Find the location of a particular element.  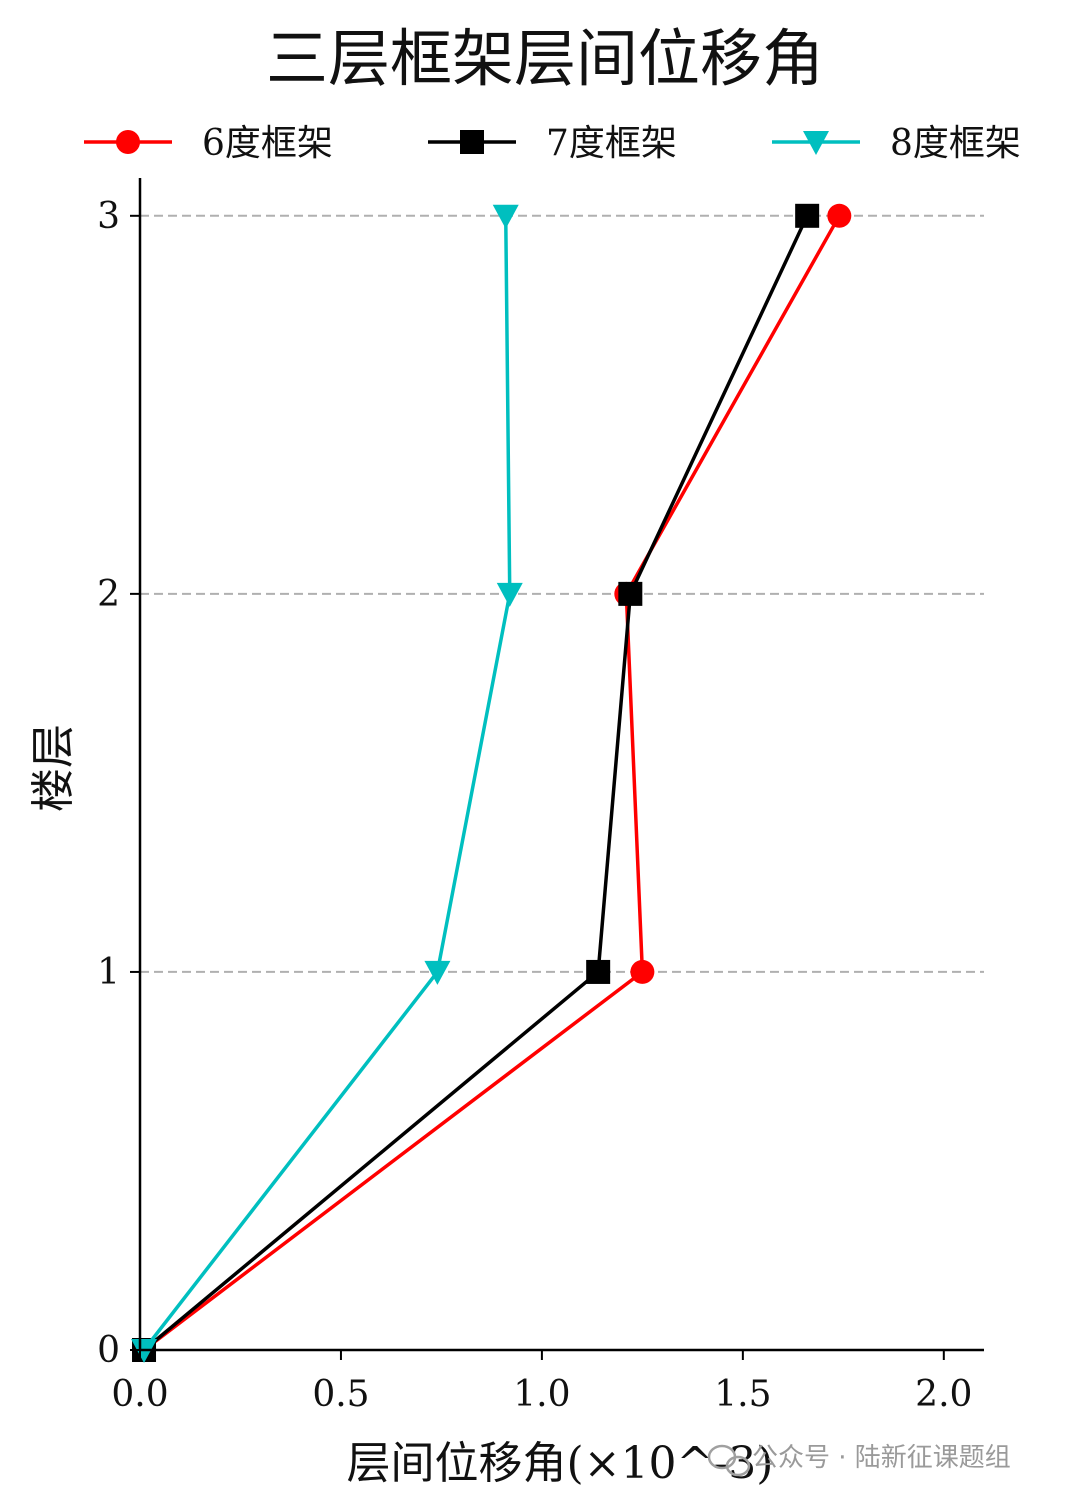

legend-item: 8度框架 is located at coordinates (896, 143).